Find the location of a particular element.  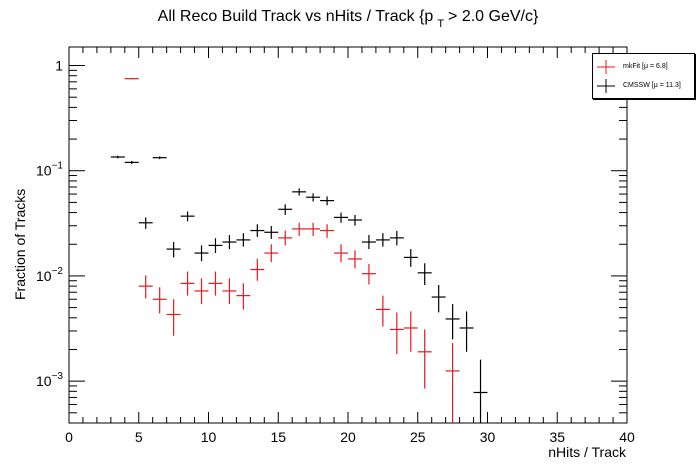

legend-label-cmssw: CMSSW [μ = 11.3] is located at coordinates (652, 85).